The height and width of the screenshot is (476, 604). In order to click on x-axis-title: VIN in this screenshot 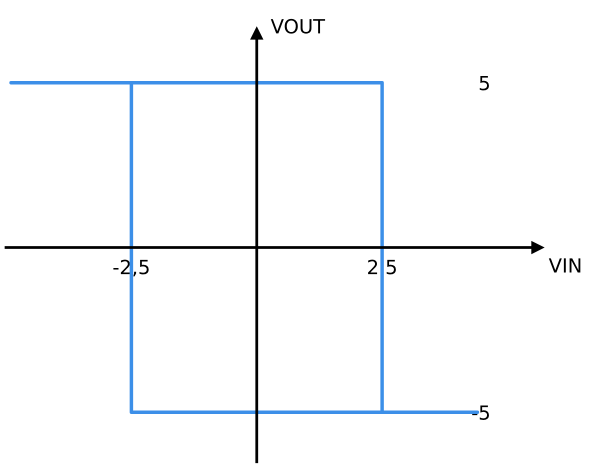, I will do `click(564, 265)`.